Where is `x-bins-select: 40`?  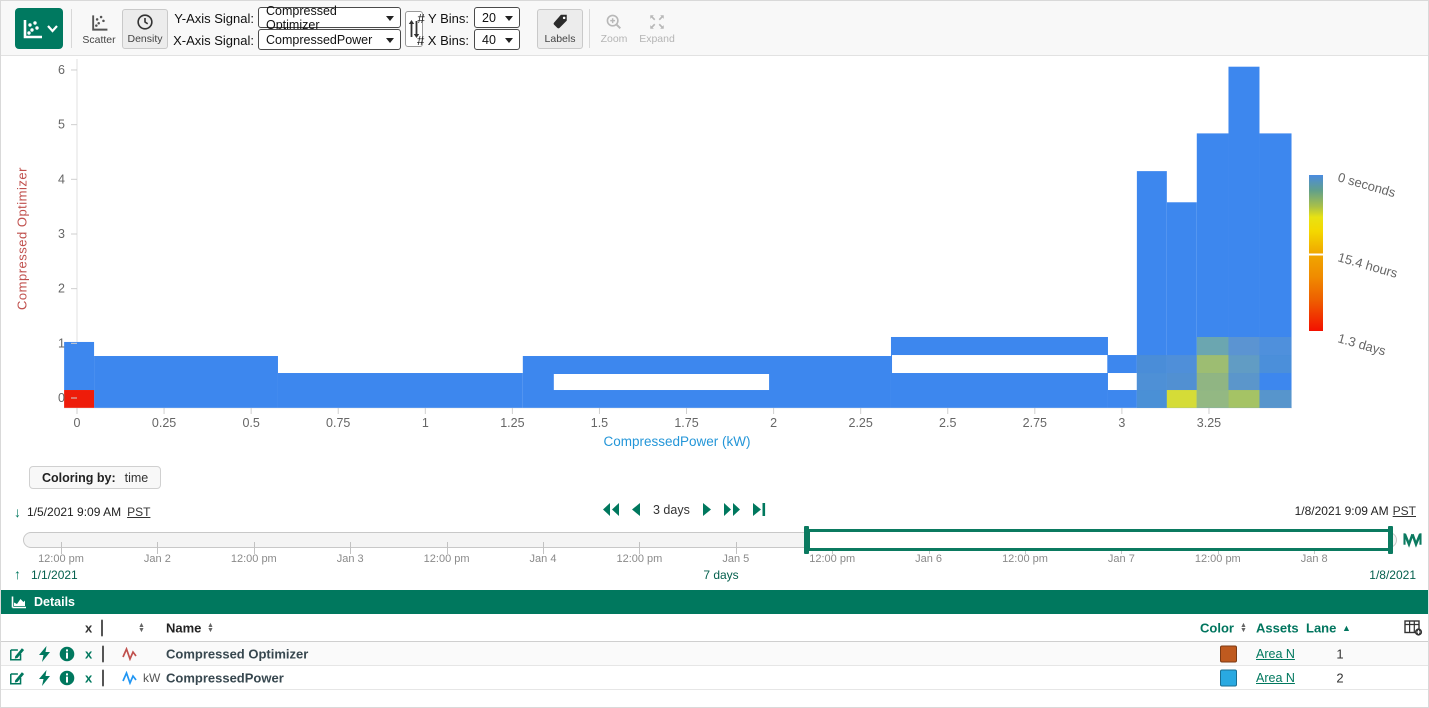
x-bins-select: 40 is located at coordinates (497, 39).